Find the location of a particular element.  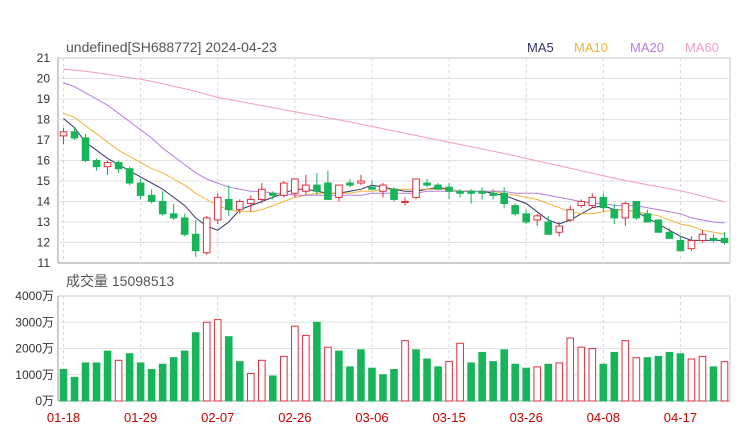

price-y-tick: 21 is located at coordinates (44, 58).